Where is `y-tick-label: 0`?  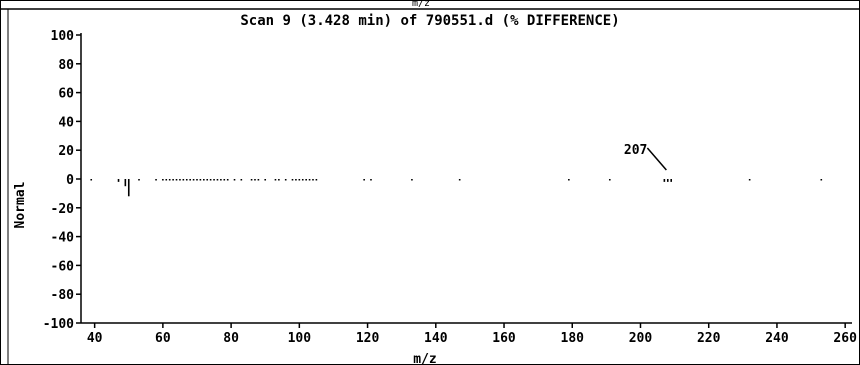
y-tick-label: 0 is located at coordinates (70, 180).